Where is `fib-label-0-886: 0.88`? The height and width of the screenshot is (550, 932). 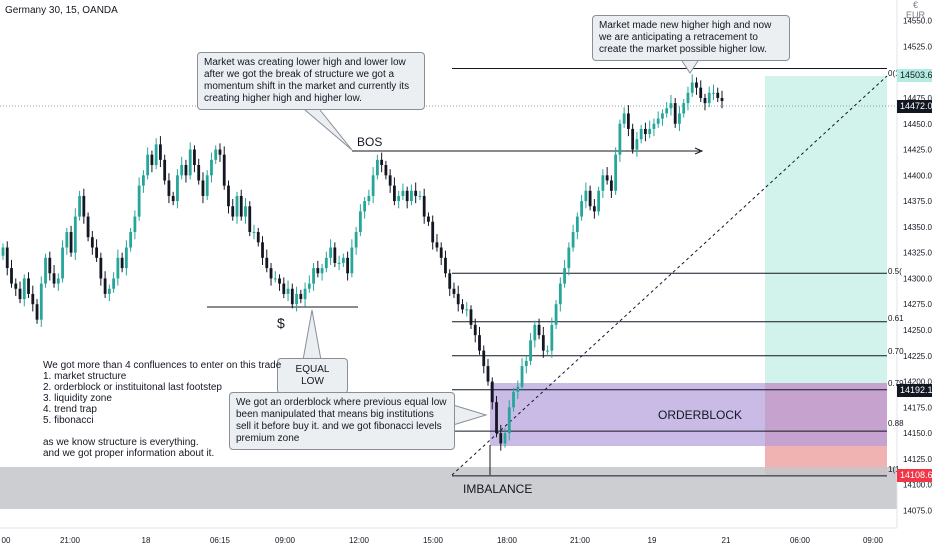
fib-label-0-886: 0.88 is located at coordinates (896, 423).